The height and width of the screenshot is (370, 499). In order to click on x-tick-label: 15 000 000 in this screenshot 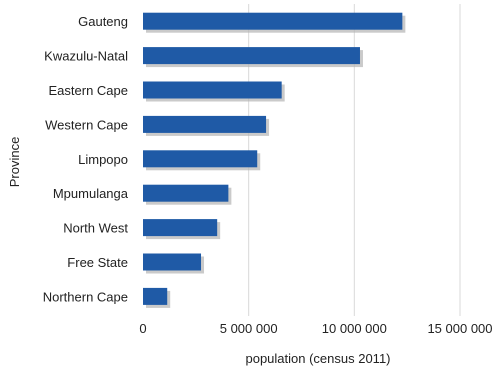, I will do `click(459, 328)`.